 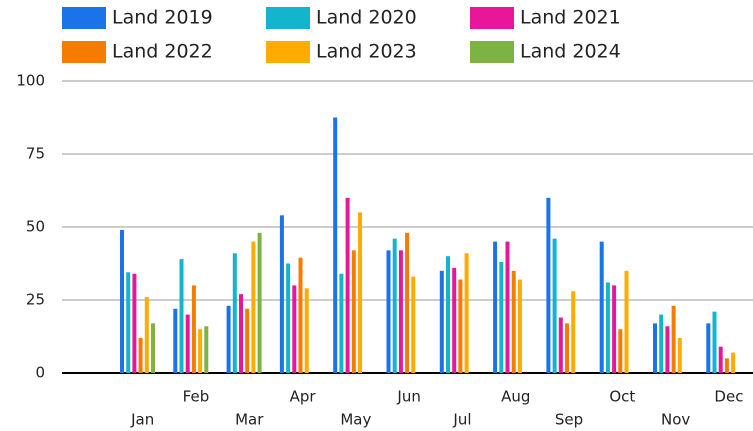 I want to click on x-tick-label: Jul, so click(x=461, y=420).